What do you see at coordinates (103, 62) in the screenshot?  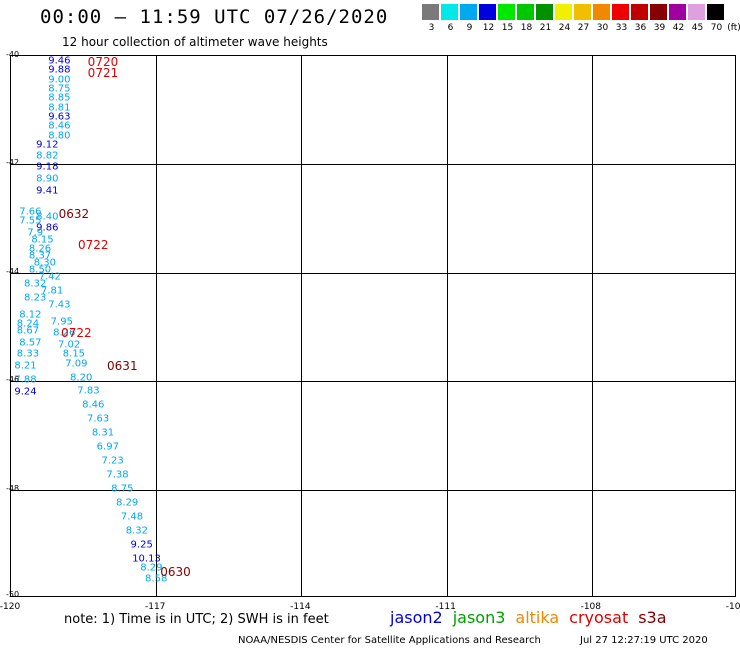 I see `pass-time-label: 0720` at bounding box center [103, 62].